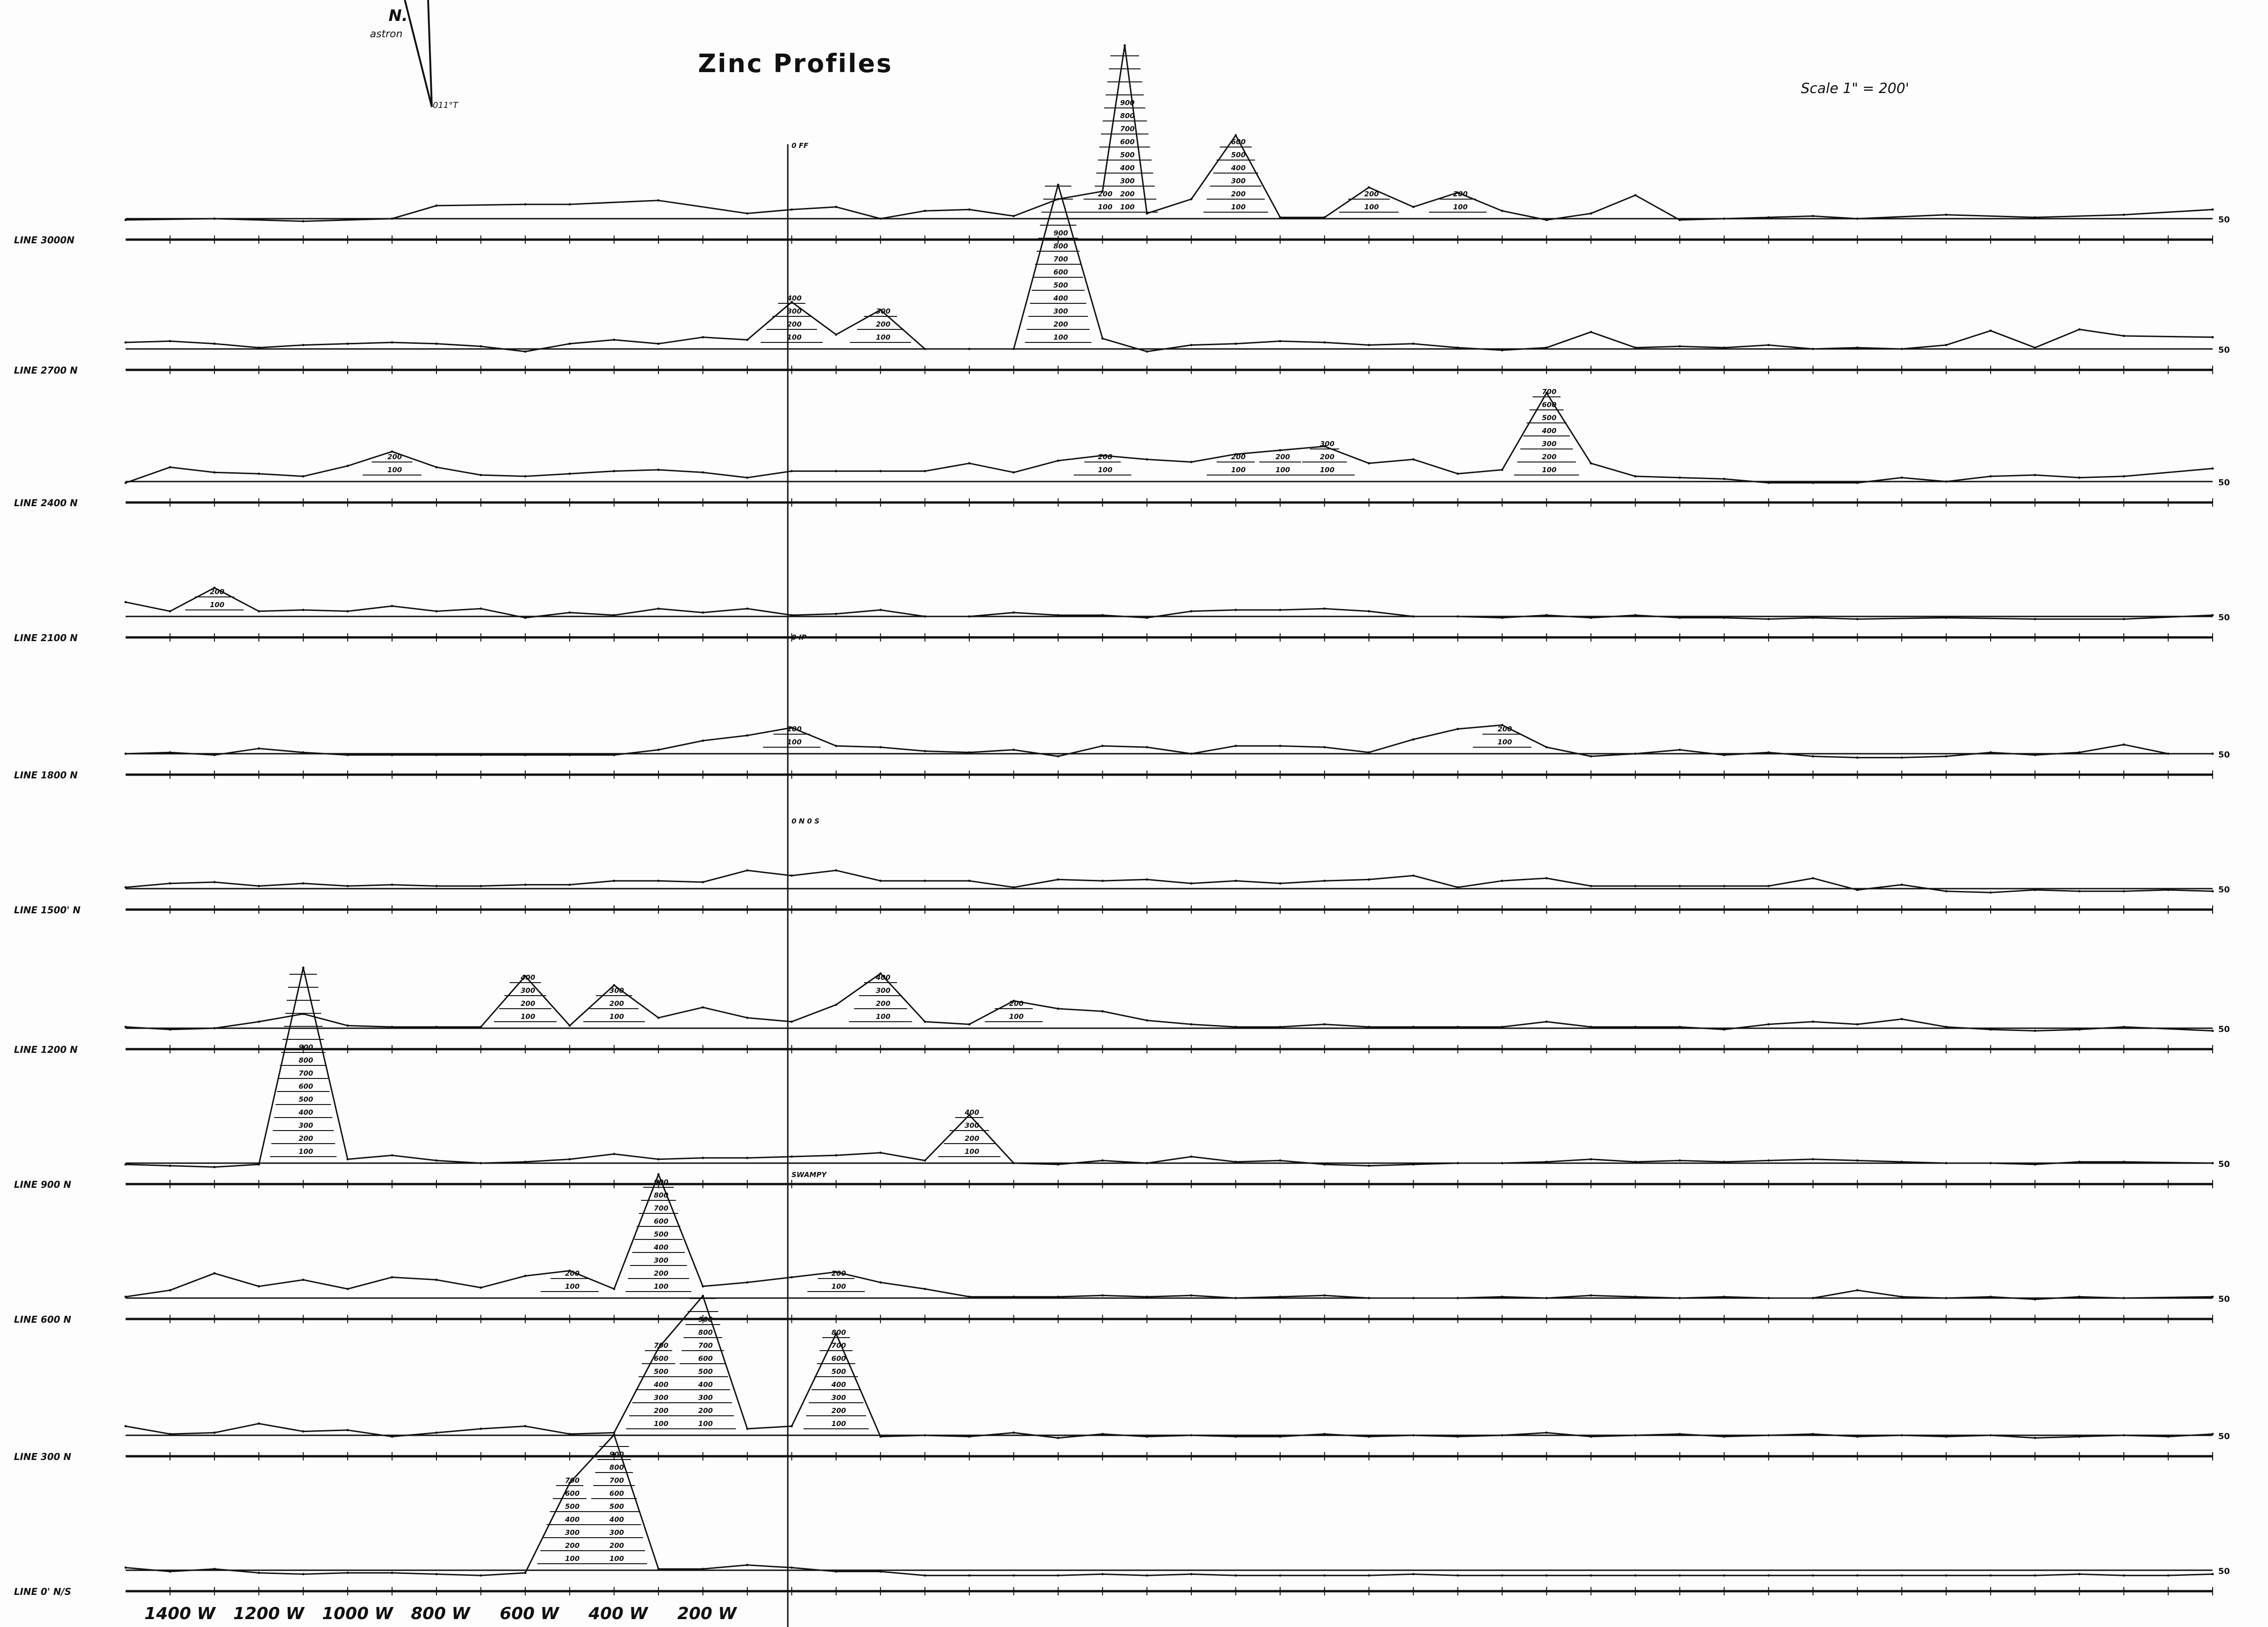 Image resolution: width=2268 pixels, height=1627 pixels. I want to click on line-label: LINE 1200 N, so click(46, 1049).